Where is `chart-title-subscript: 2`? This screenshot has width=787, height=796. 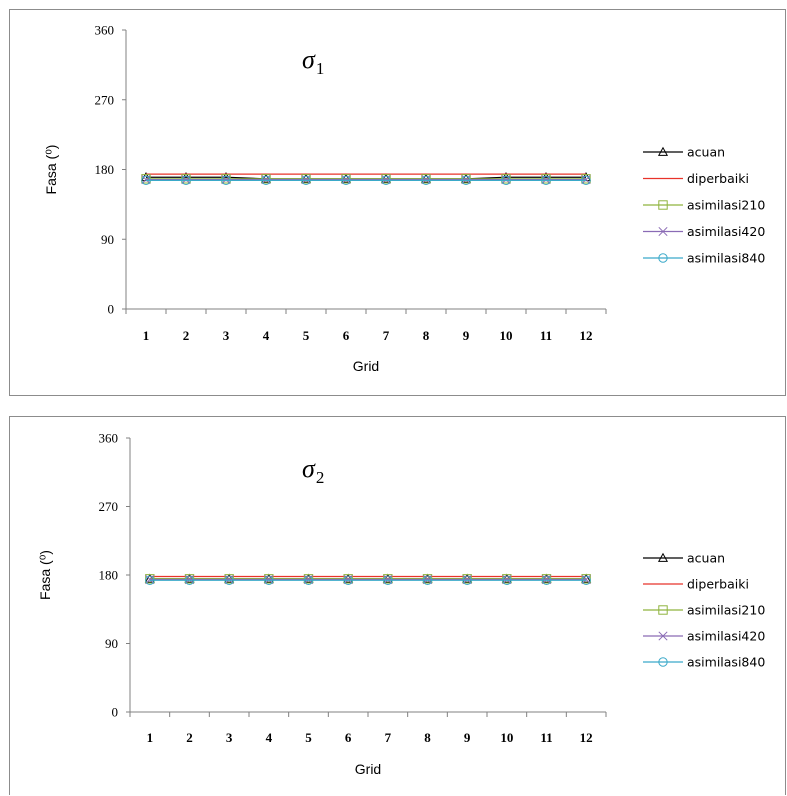 chart-title-subscript: 2 is located at coordinates (320, 477).